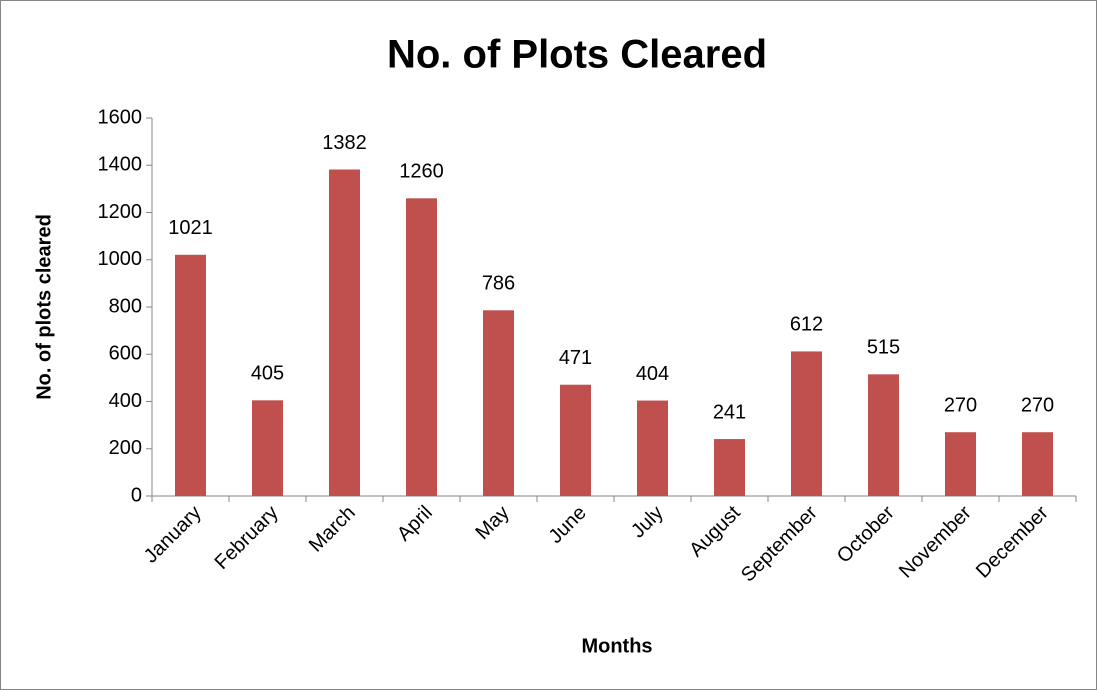 The width and height of the screenshot is (1097, 690). I want to click on y-tick-label: 1400, so click(120, 165).